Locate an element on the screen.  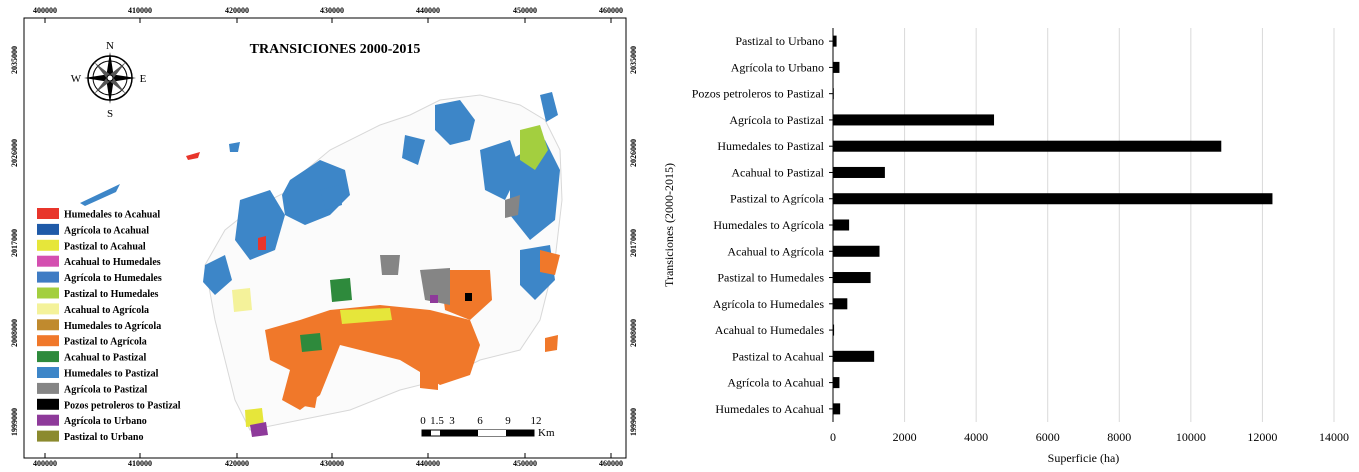
map-x-tick-top: 420000 is located at coordinates (237, 10).